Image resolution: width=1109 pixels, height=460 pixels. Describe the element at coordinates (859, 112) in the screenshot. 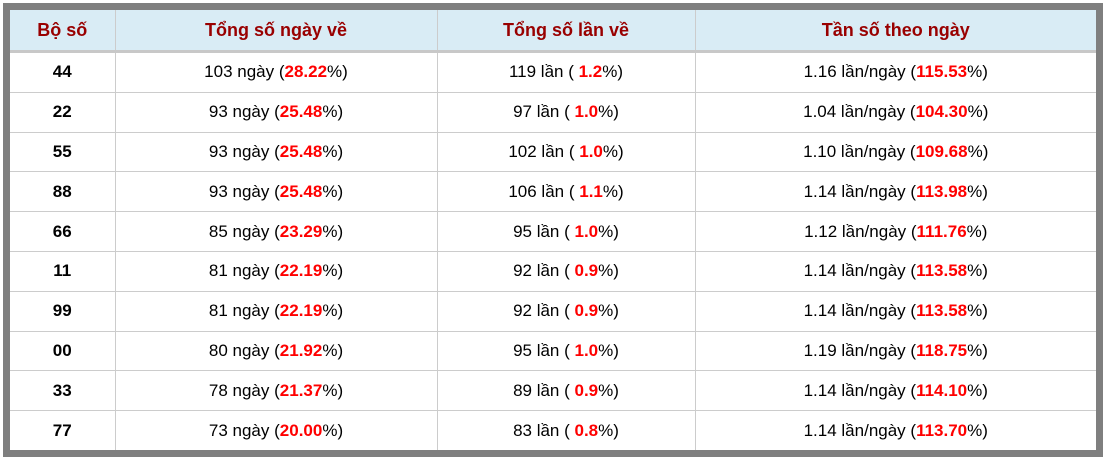

I see `freq-text: 1.04 lần/ngày (` at that location.